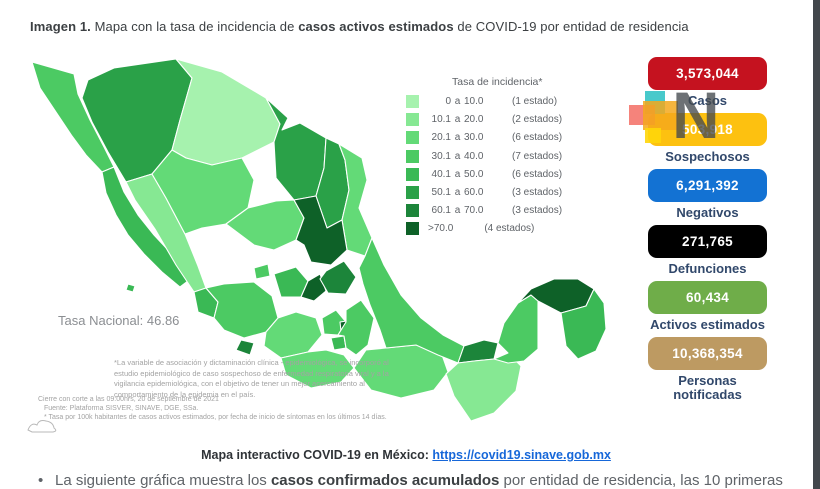  I want to click on state-jalisco, so click(242, 310).